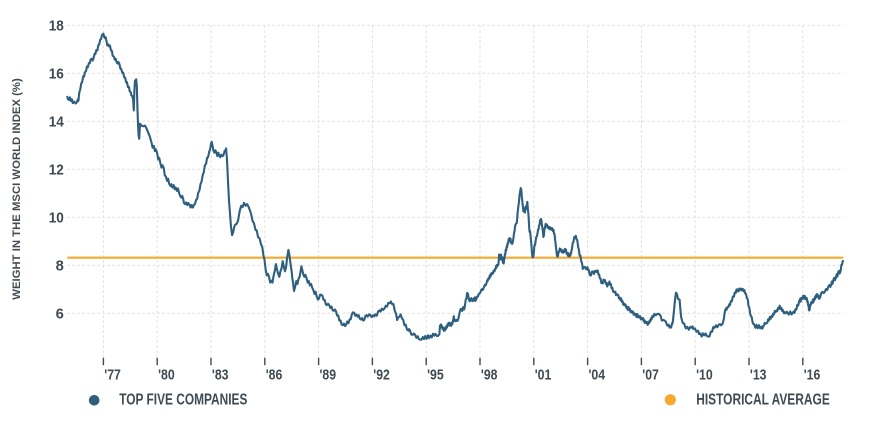  What do you see at coordinates (763, 400) in the screenshot?
I see `svg-text: HISTORICAL AVERAGE` at bounding box center [763, 400].